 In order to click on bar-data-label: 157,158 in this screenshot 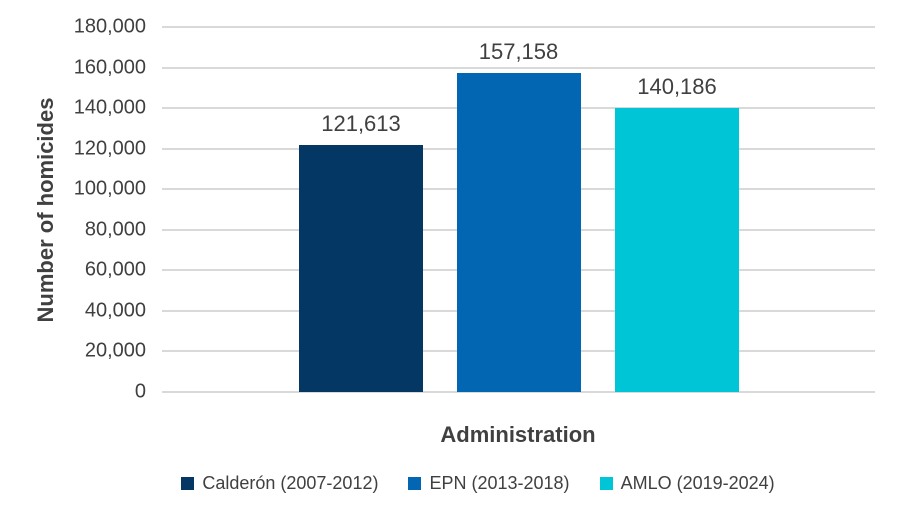, I will do `click(518, 52)`.